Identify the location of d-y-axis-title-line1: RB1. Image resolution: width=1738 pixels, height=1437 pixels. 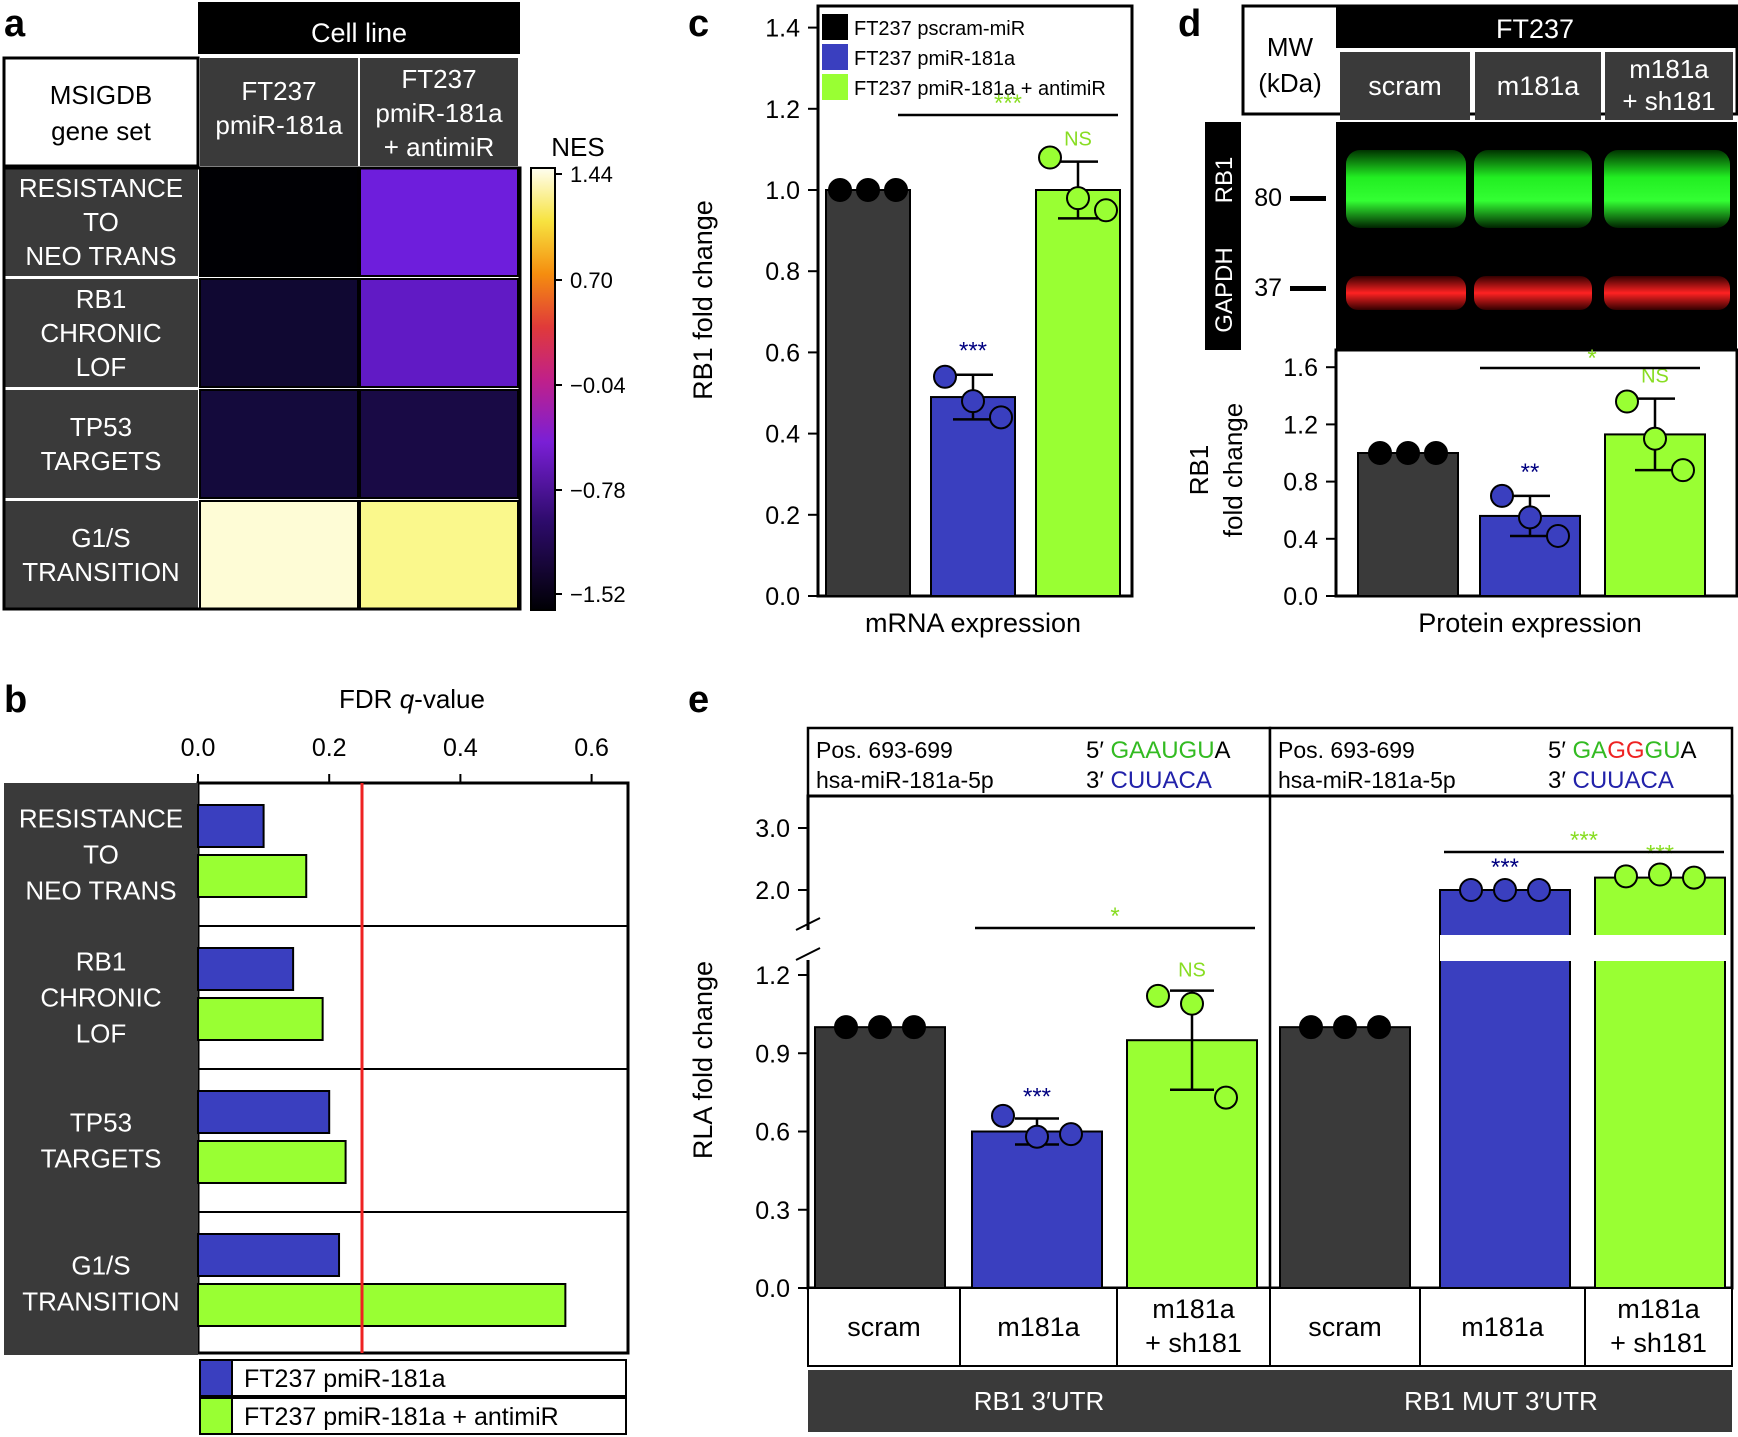
(1199, 470).